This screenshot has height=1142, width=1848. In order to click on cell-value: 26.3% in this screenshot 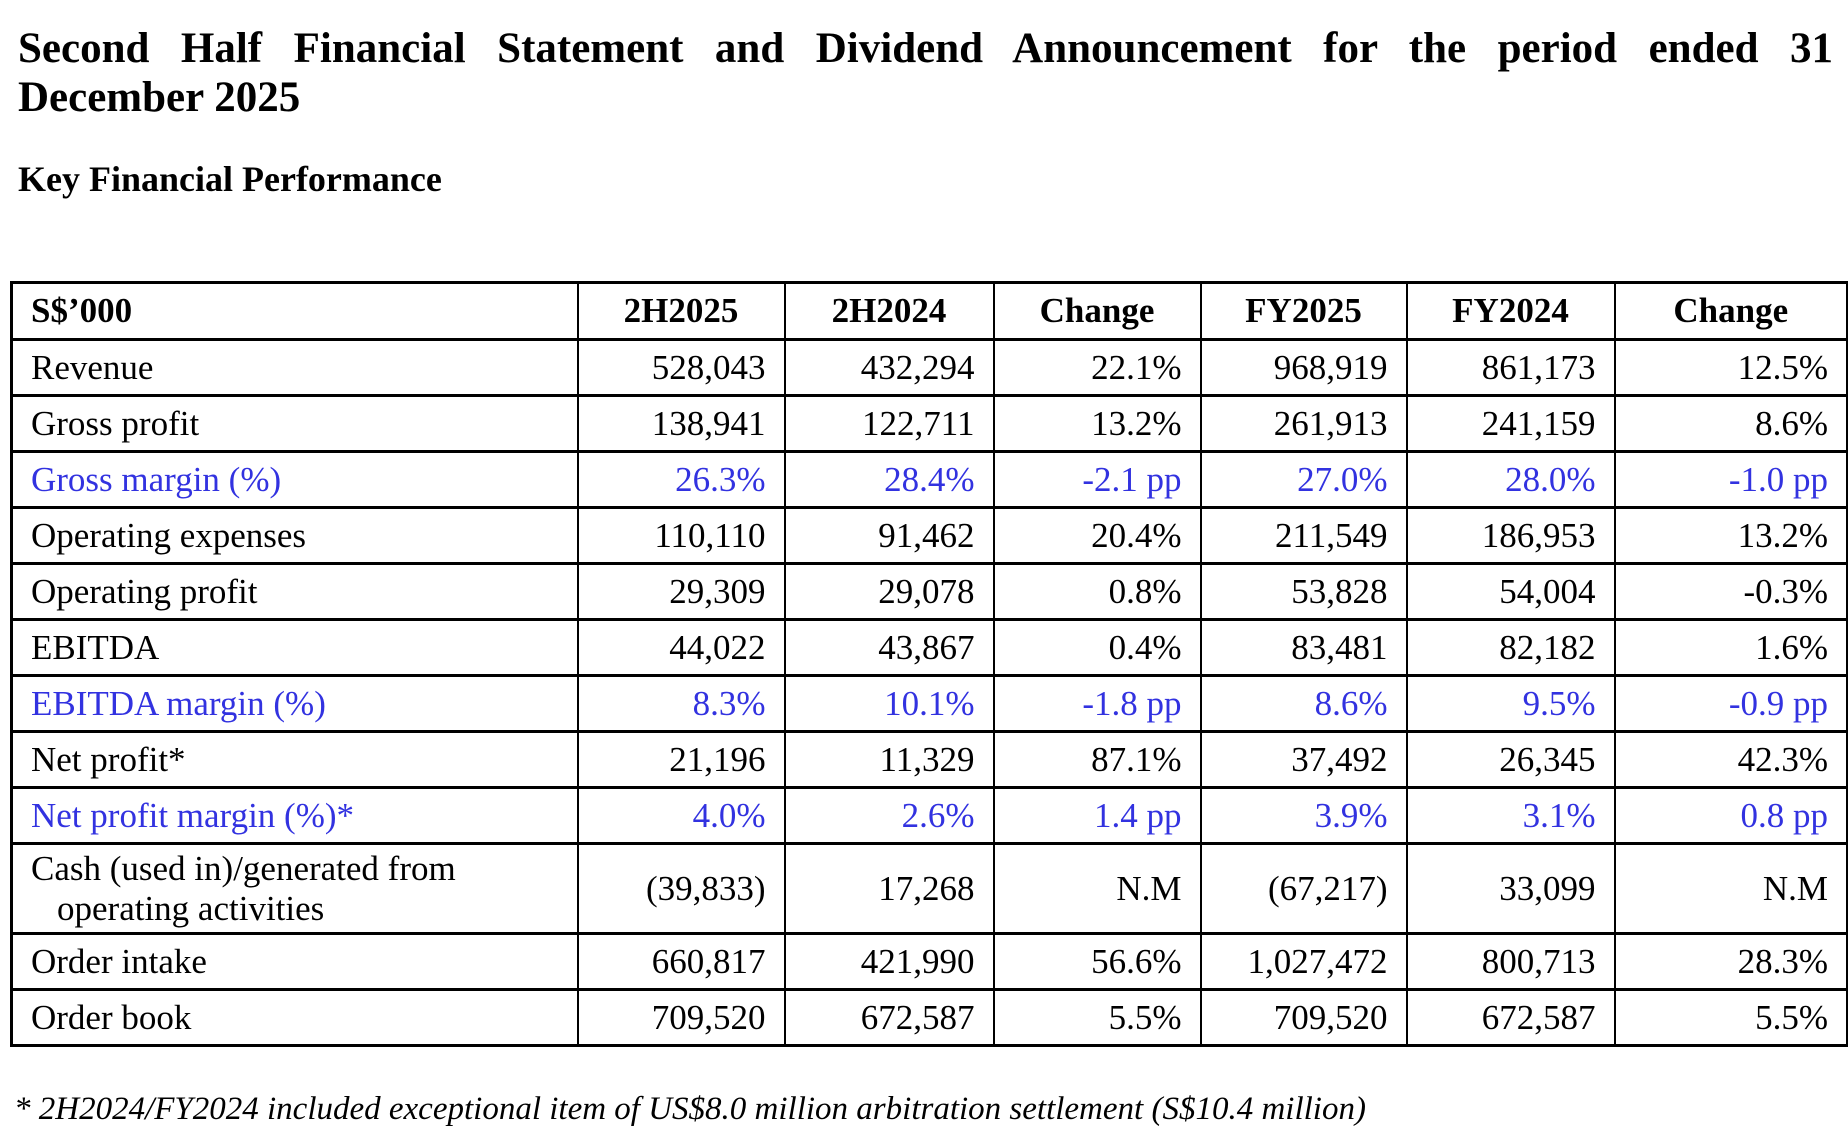, I will do `click(681, 479)`.